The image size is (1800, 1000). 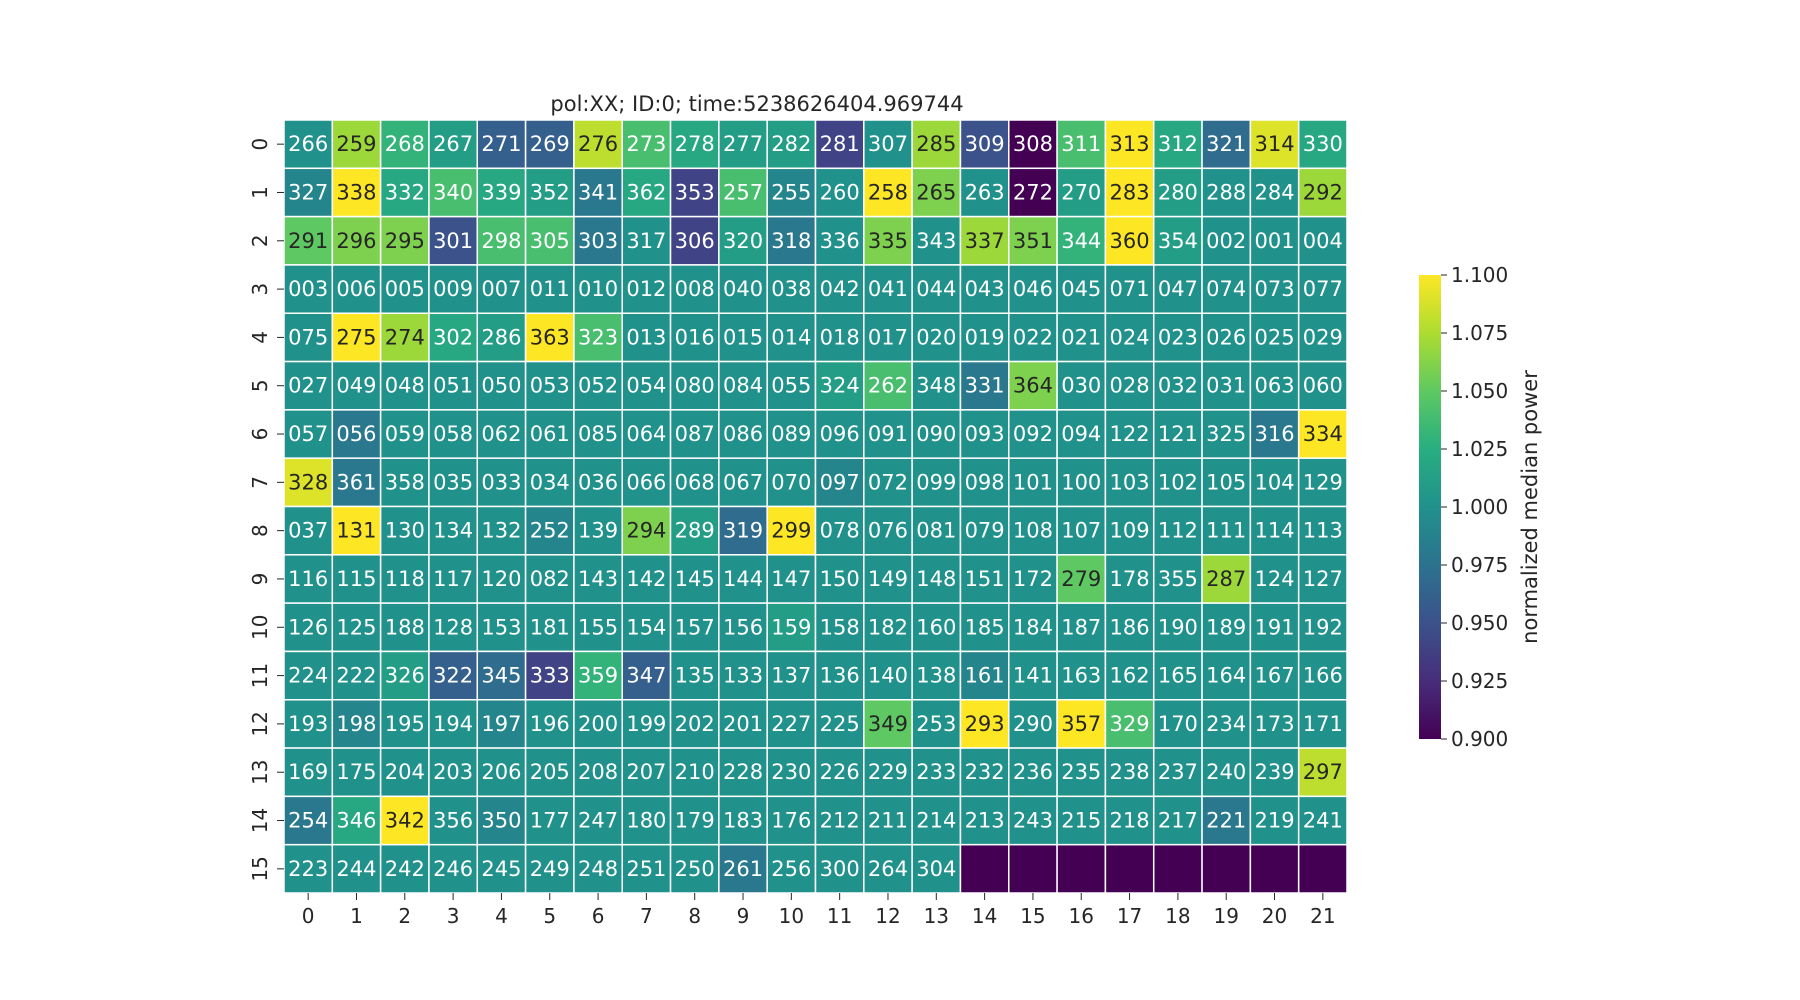 I want to click on cell-label: 061, so click(x=550, y=434).